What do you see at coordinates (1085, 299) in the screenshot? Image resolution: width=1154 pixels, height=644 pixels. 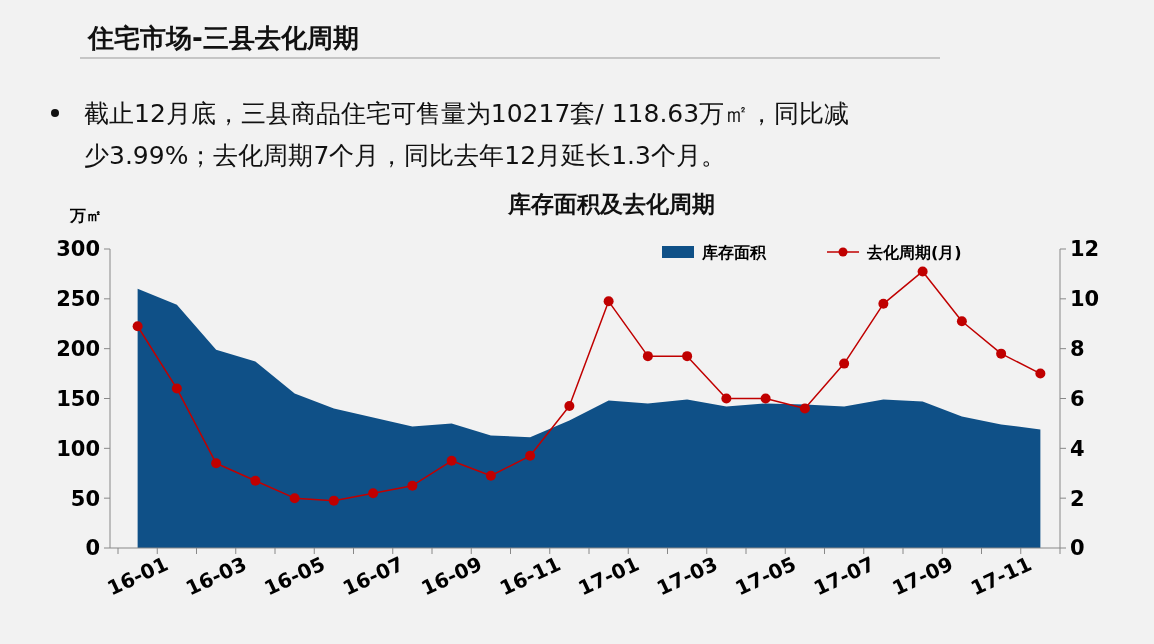 I see `y2-tick-label: 10` at bounding box center [1085, 299].